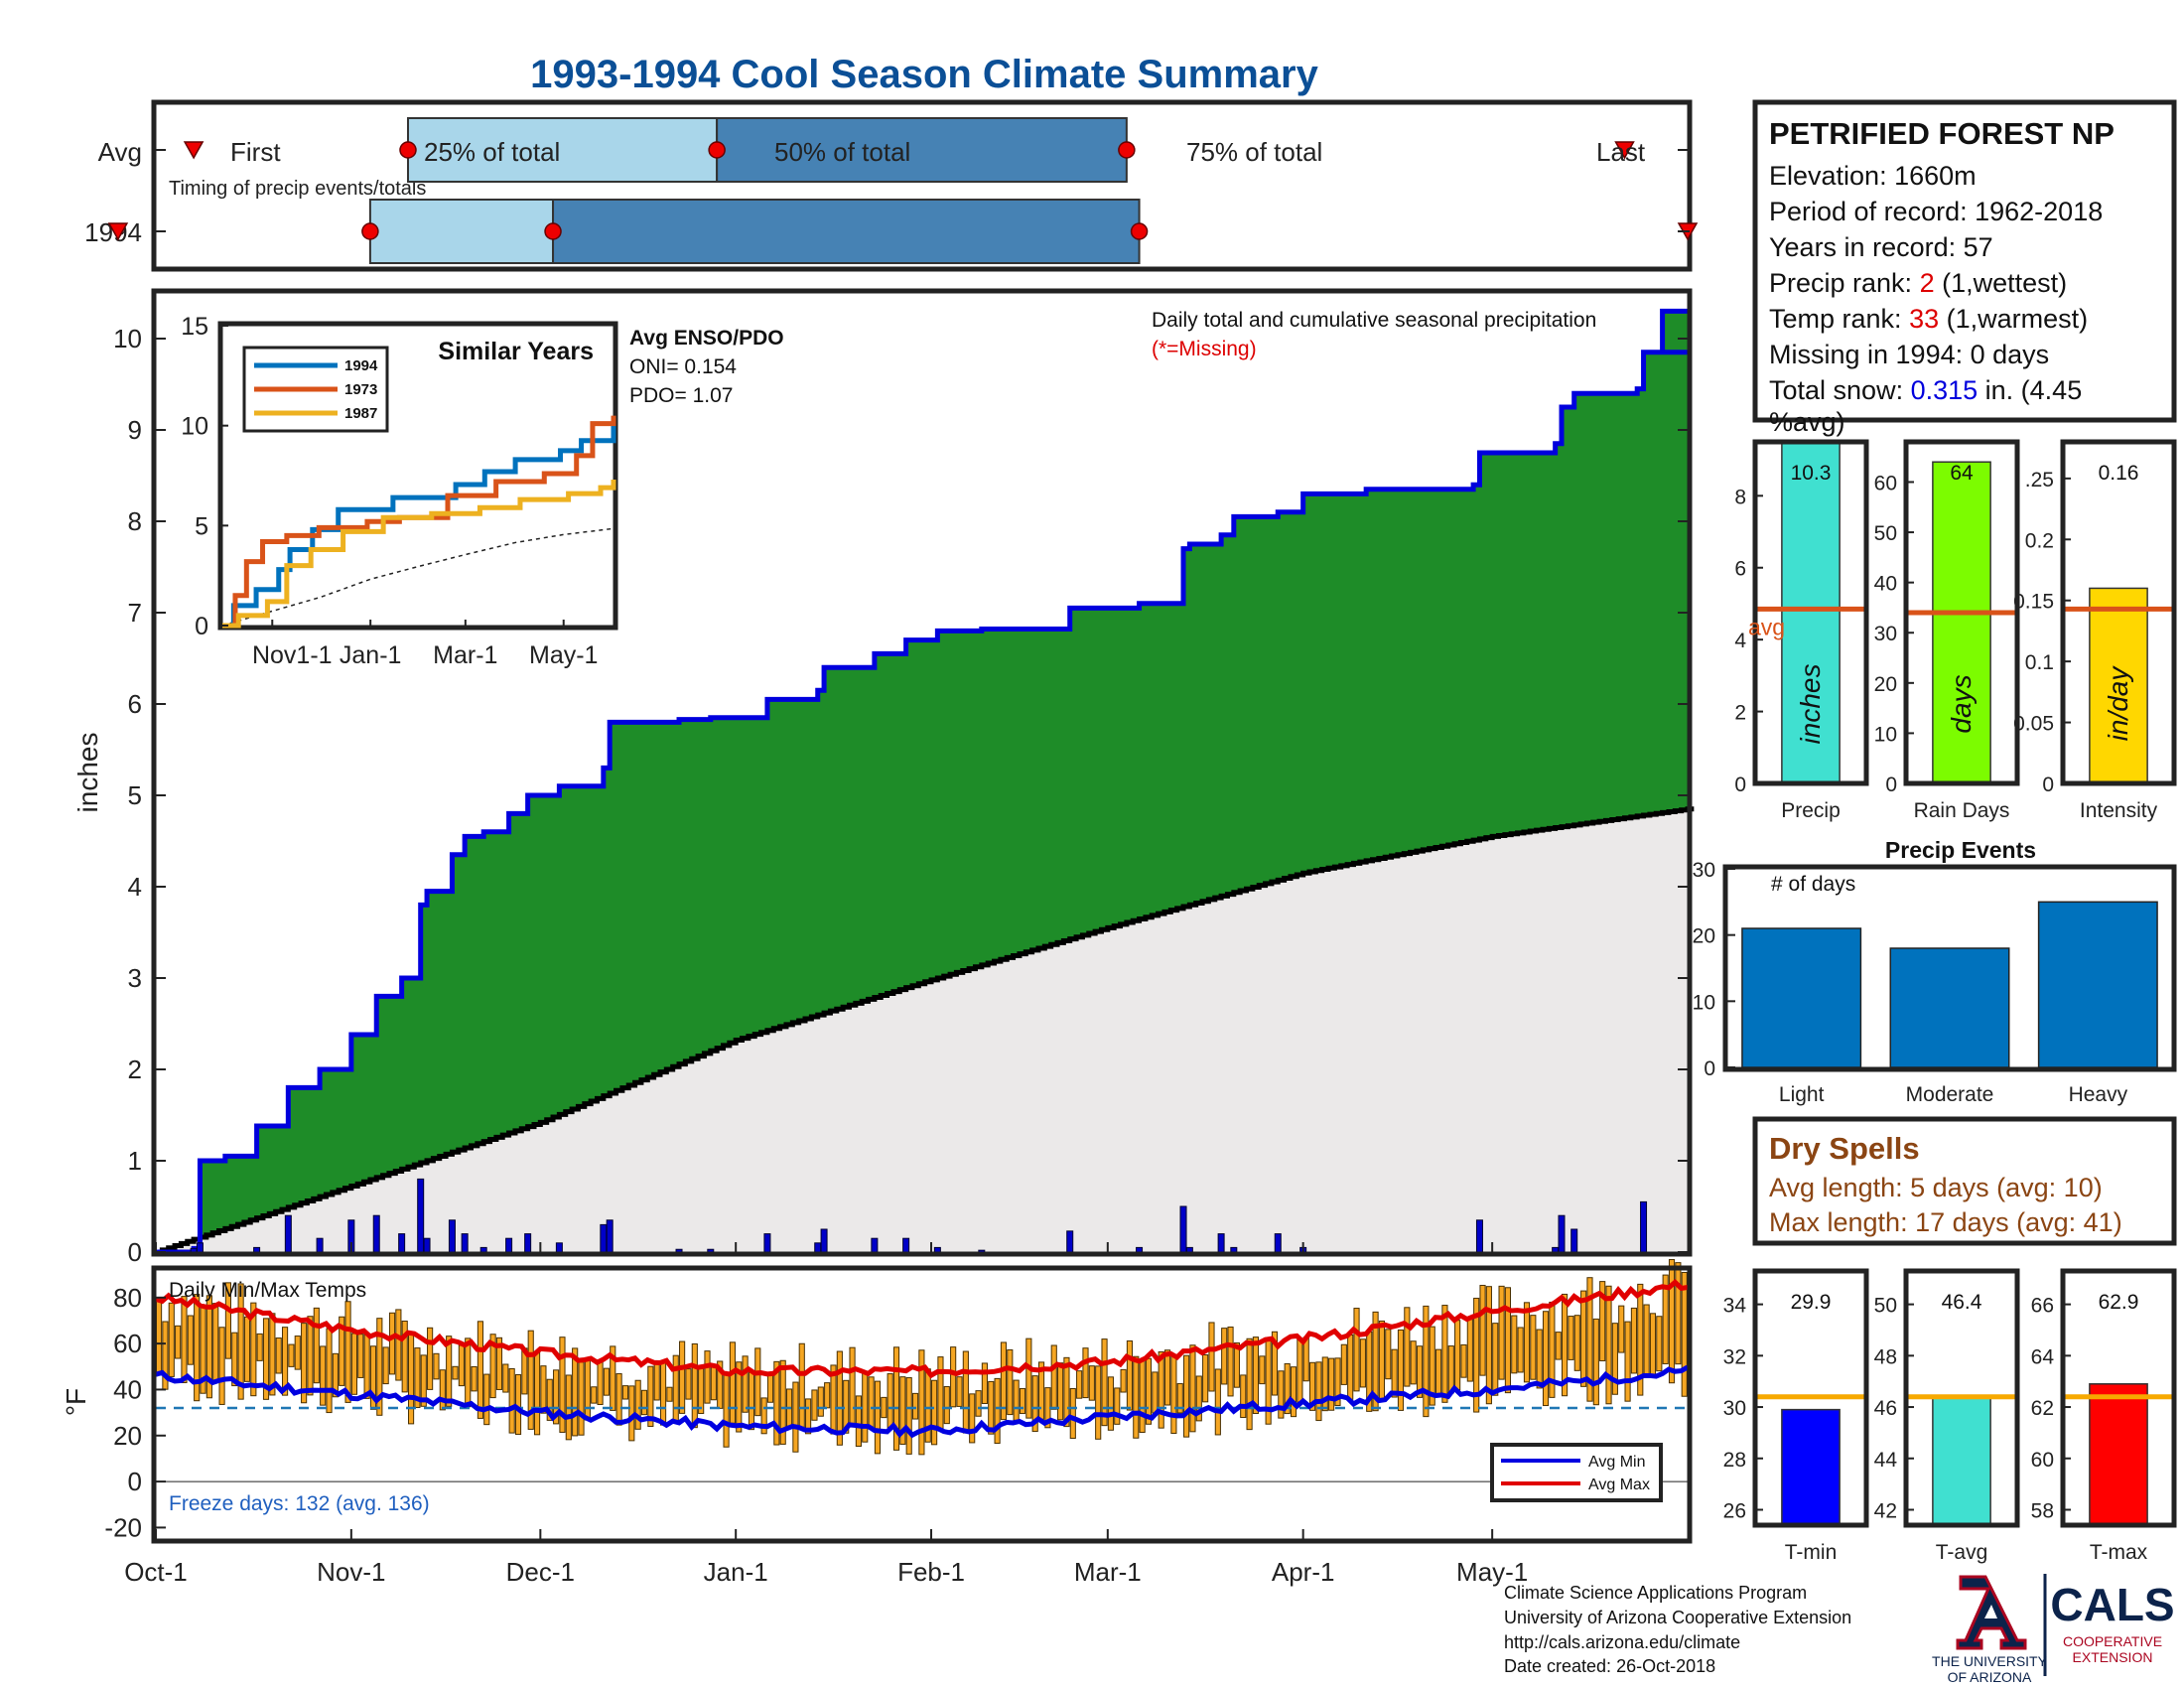  I want to click on legend-label-1994: 1994, so click(361, 365).